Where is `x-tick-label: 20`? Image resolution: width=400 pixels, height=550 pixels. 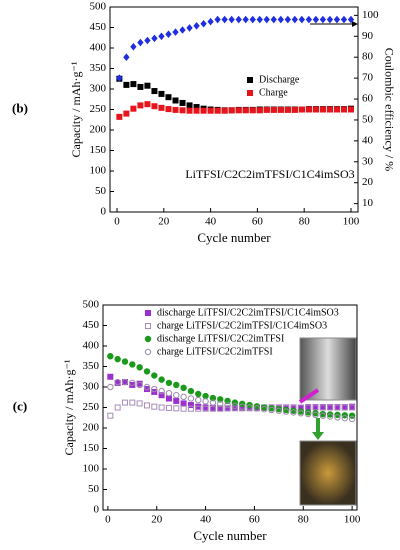
x-tick-label: 20 is located at coordinates (164, 222).